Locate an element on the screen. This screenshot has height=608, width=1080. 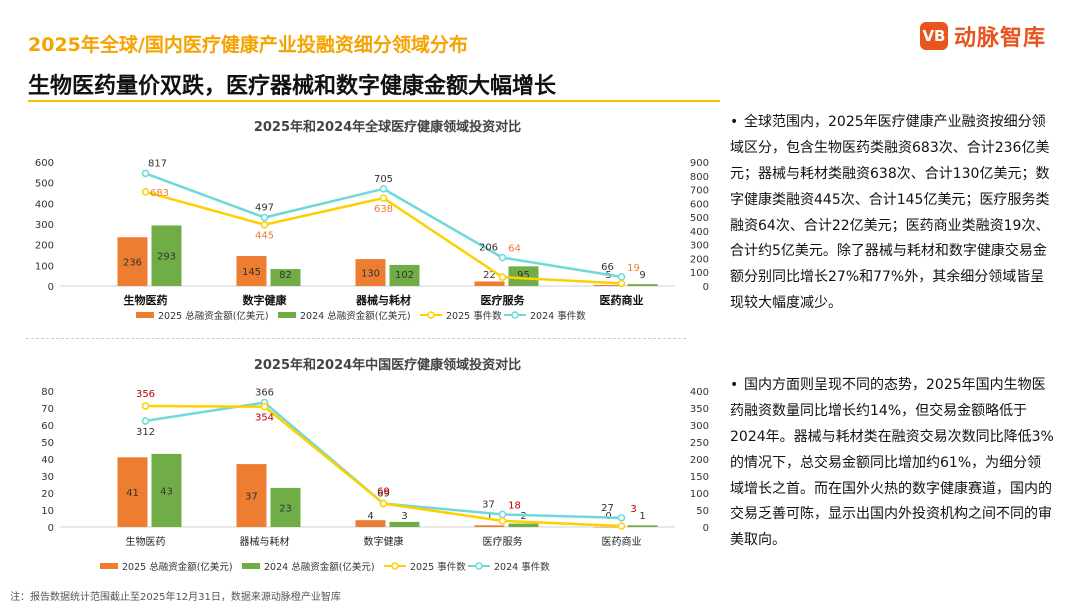
bar-2024-label: 102 is located at coordinates (404, 275).